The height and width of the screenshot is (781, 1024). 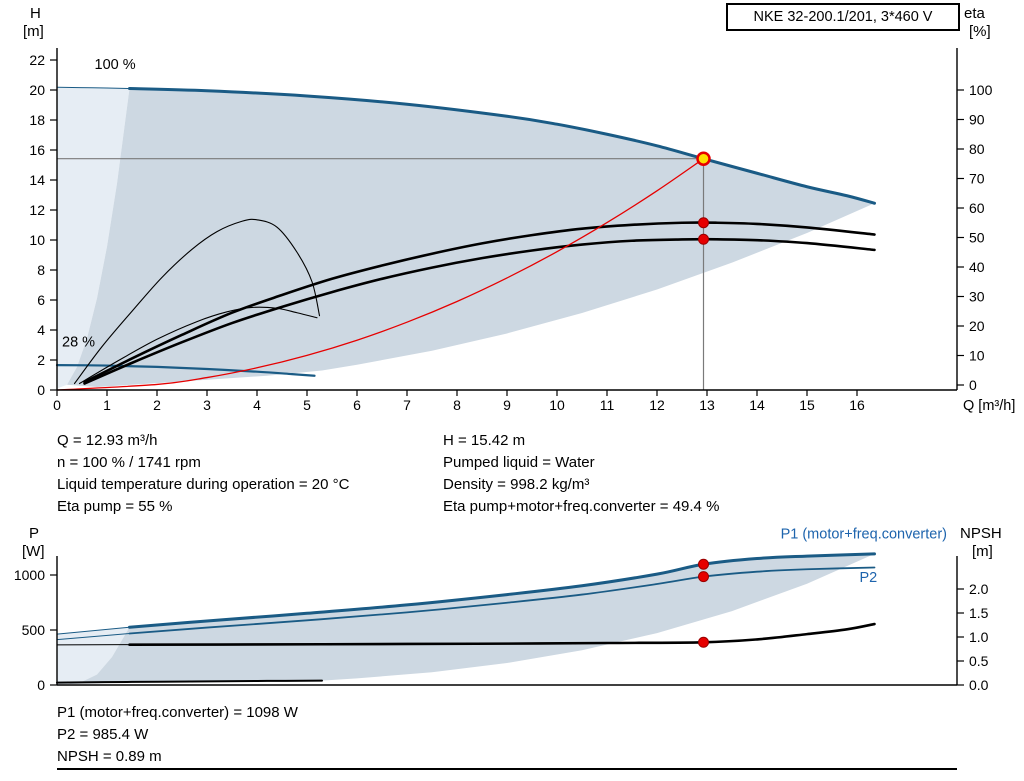 I want to click on p2-curve, so click(x=502, y=600).